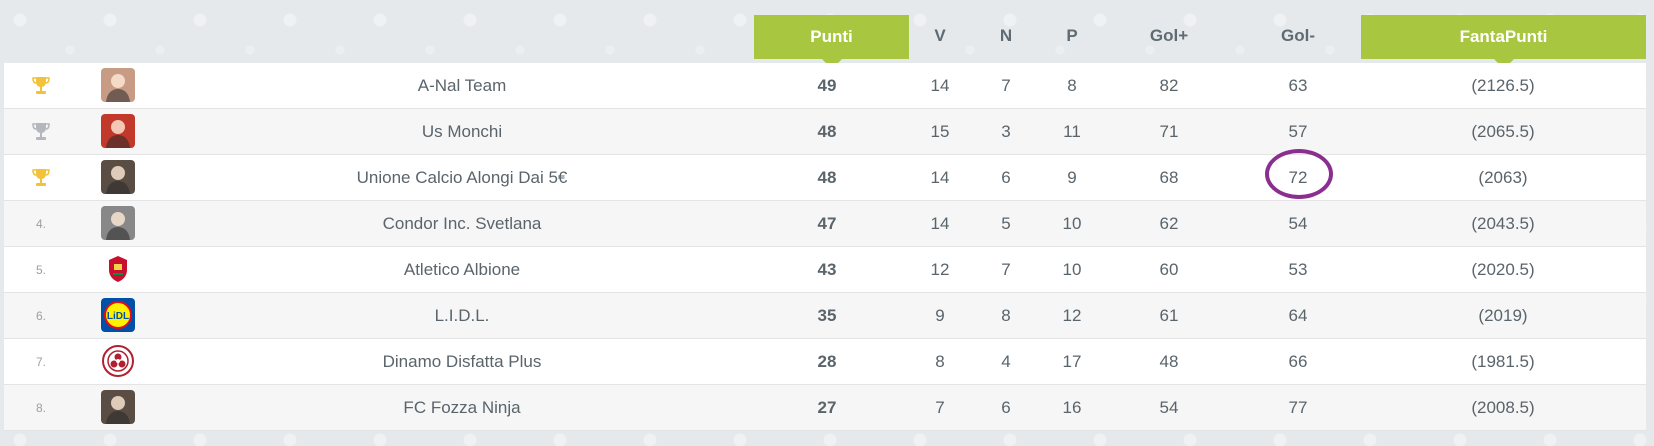 This screenshot has width=1654, height=446. What do you see at coordinates (1006, 35) in the screenshot?
I see `column-header-n: N` at bounding box center [1006, 35].